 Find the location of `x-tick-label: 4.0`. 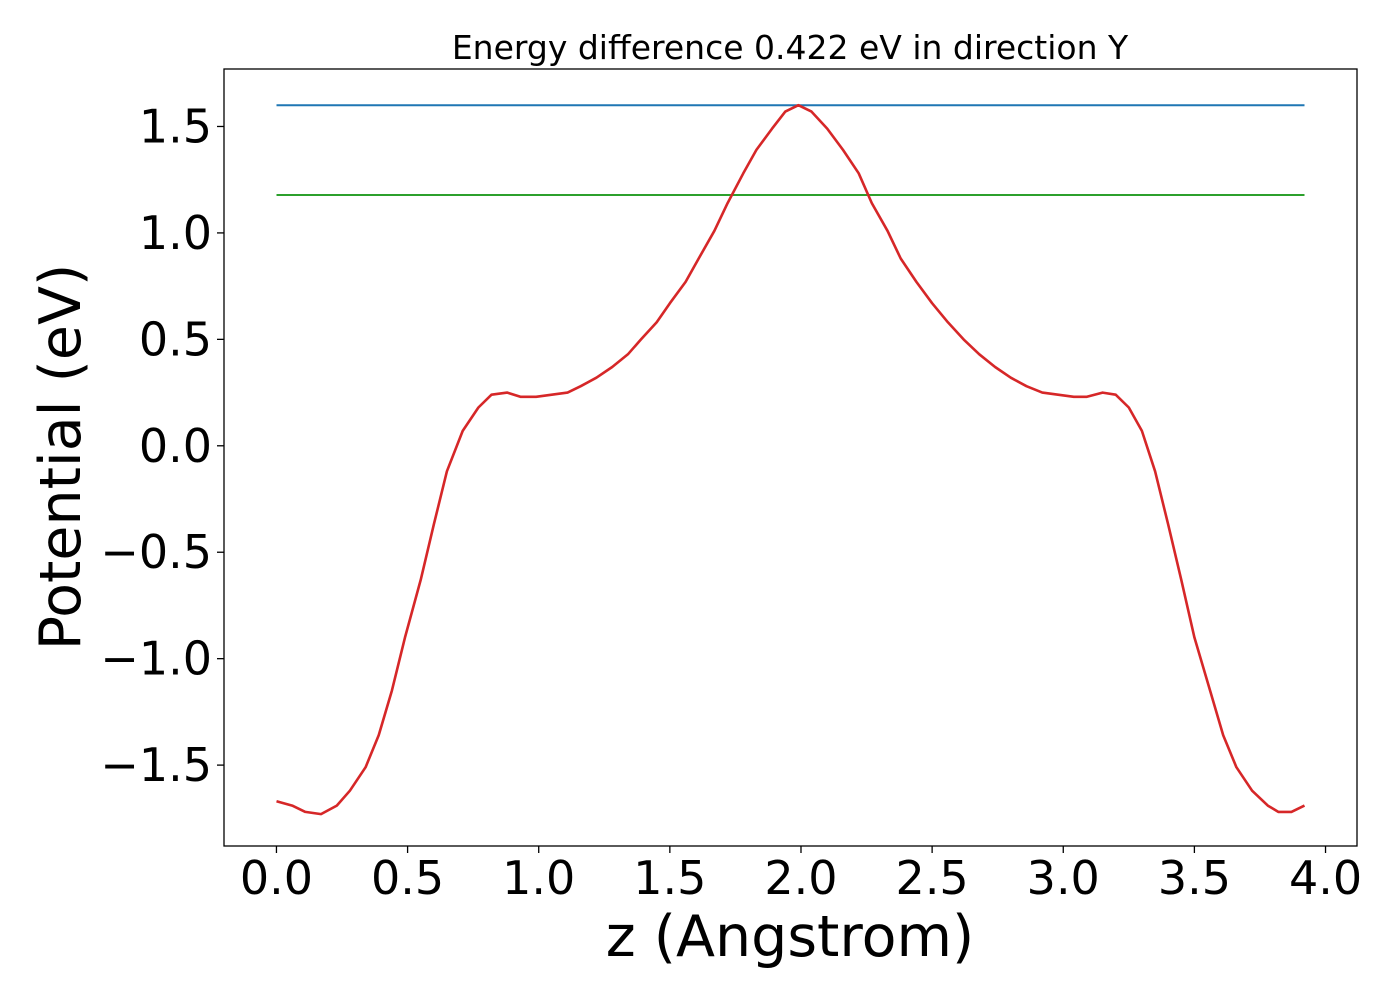

x-tick-label: 4.0 is located at coordinates (1325, 878).